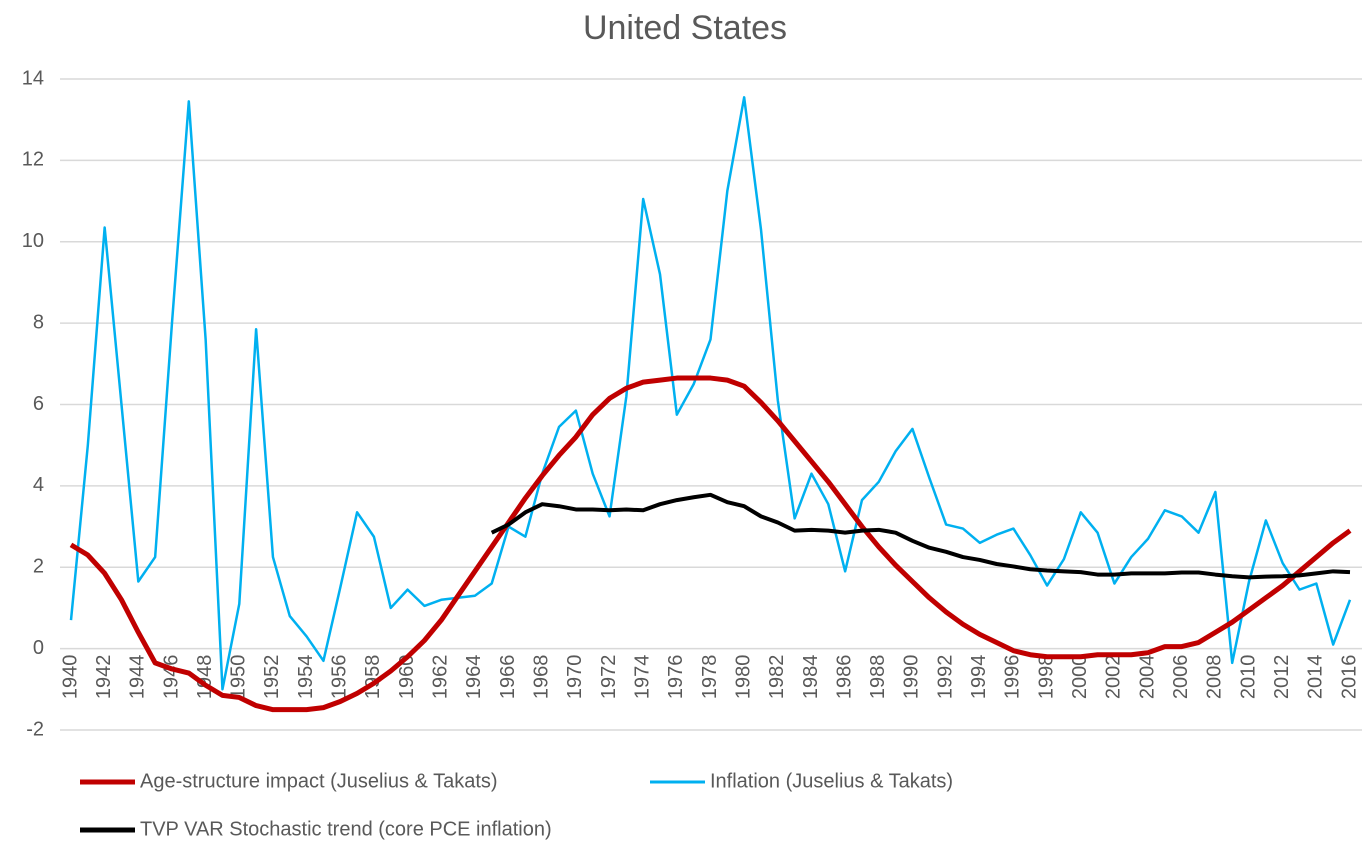 The image size is (1371, 841). I want to click on y-tick-label: 10, so click(33, 241).